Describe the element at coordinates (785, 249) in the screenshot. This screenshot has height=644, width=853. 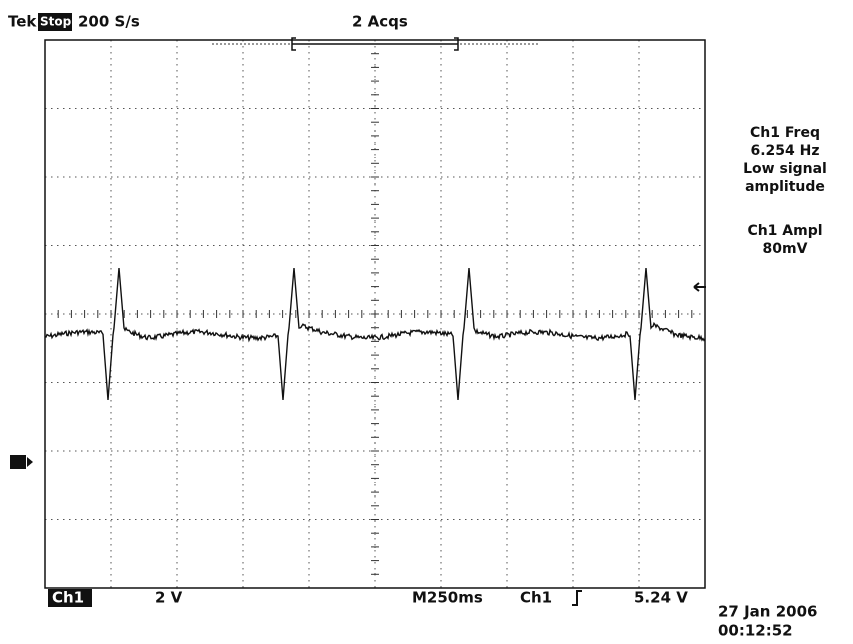
I see `measure-text: 80mV` at that location.